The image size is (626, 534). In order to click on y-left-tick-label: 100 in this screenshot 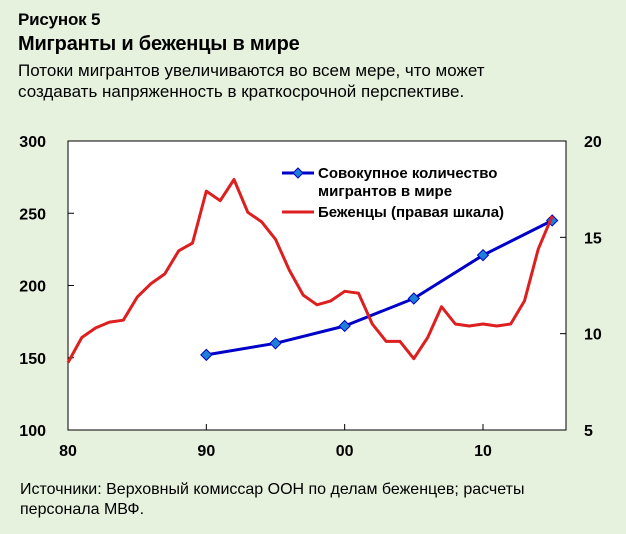, I will do `click(32, 431)`.